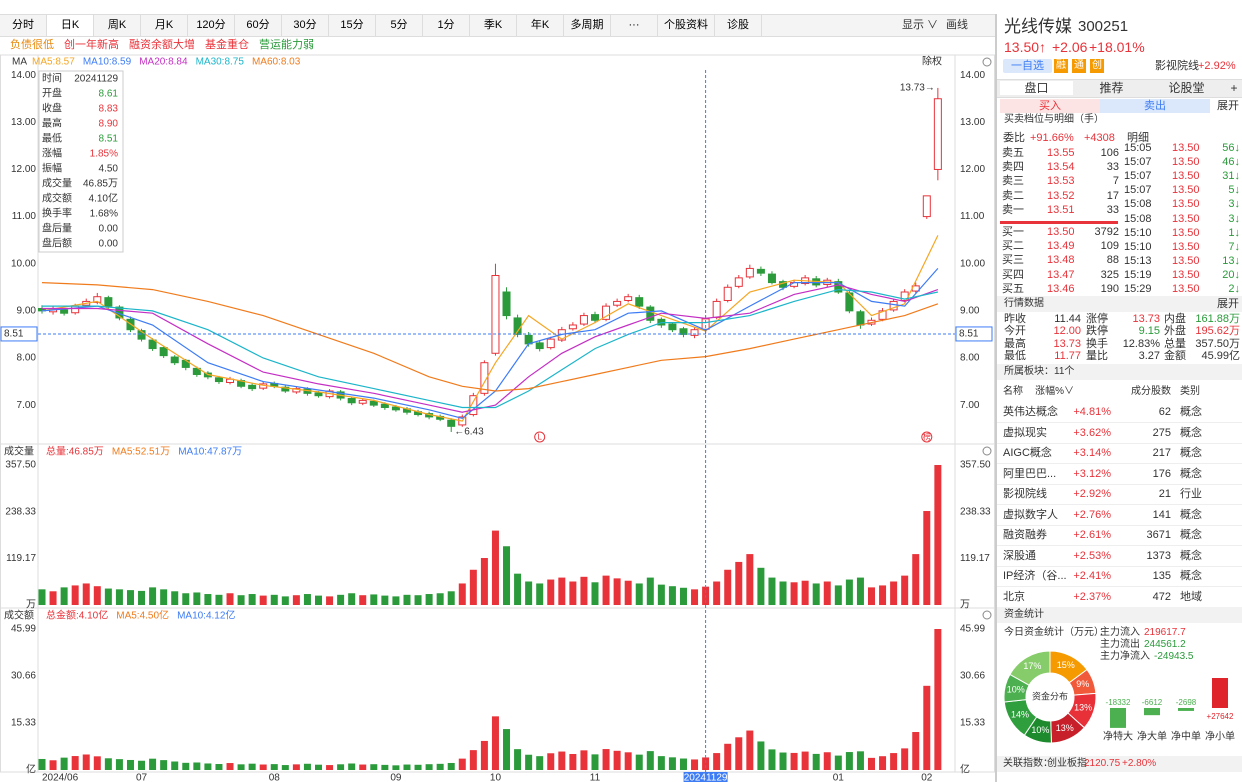 This screenshot has width=1242, height=782. I want to click on sell-button: 卖出, so click(1155, 106).